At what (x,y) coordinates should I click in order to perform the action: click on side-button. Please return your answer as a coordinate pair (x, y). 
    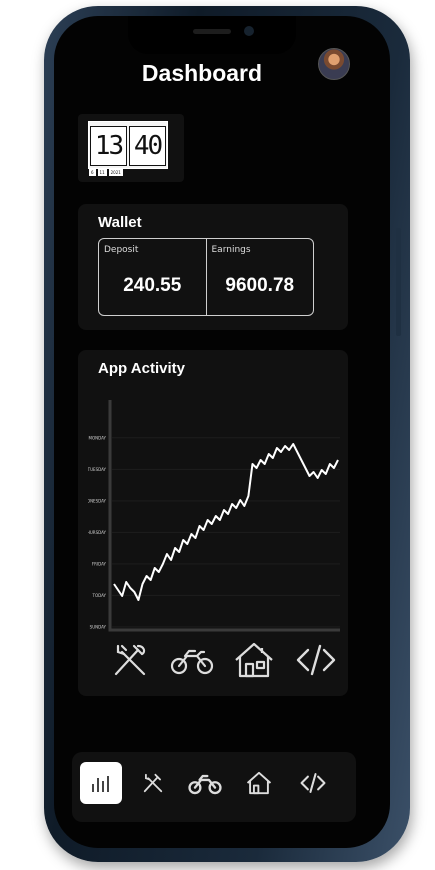
    Looking at the image, I should click on (398, 282).